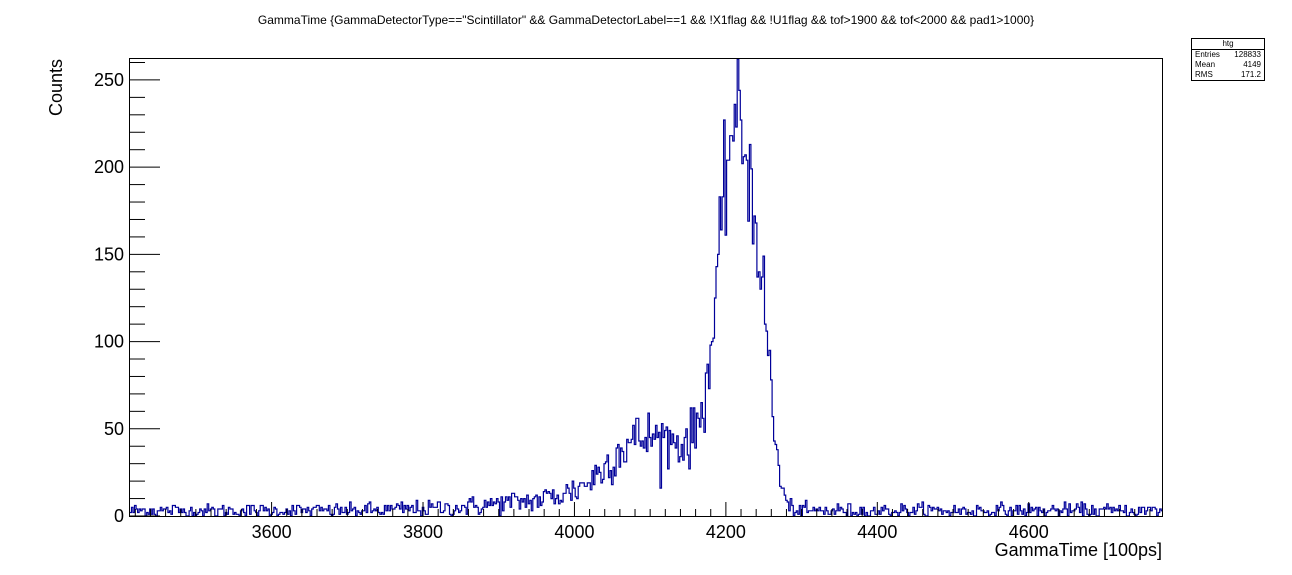  What do you see at coordinates (877, 532) in the screenshot?
I see `x-tick-label: 4400` at bounding box center [877, 532].